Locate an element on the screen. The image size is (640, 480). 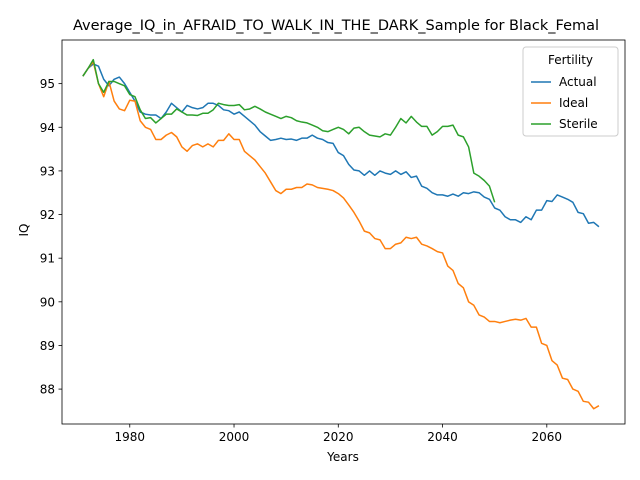
x-tick-label: 2060 is located at coordinates (547, 437).